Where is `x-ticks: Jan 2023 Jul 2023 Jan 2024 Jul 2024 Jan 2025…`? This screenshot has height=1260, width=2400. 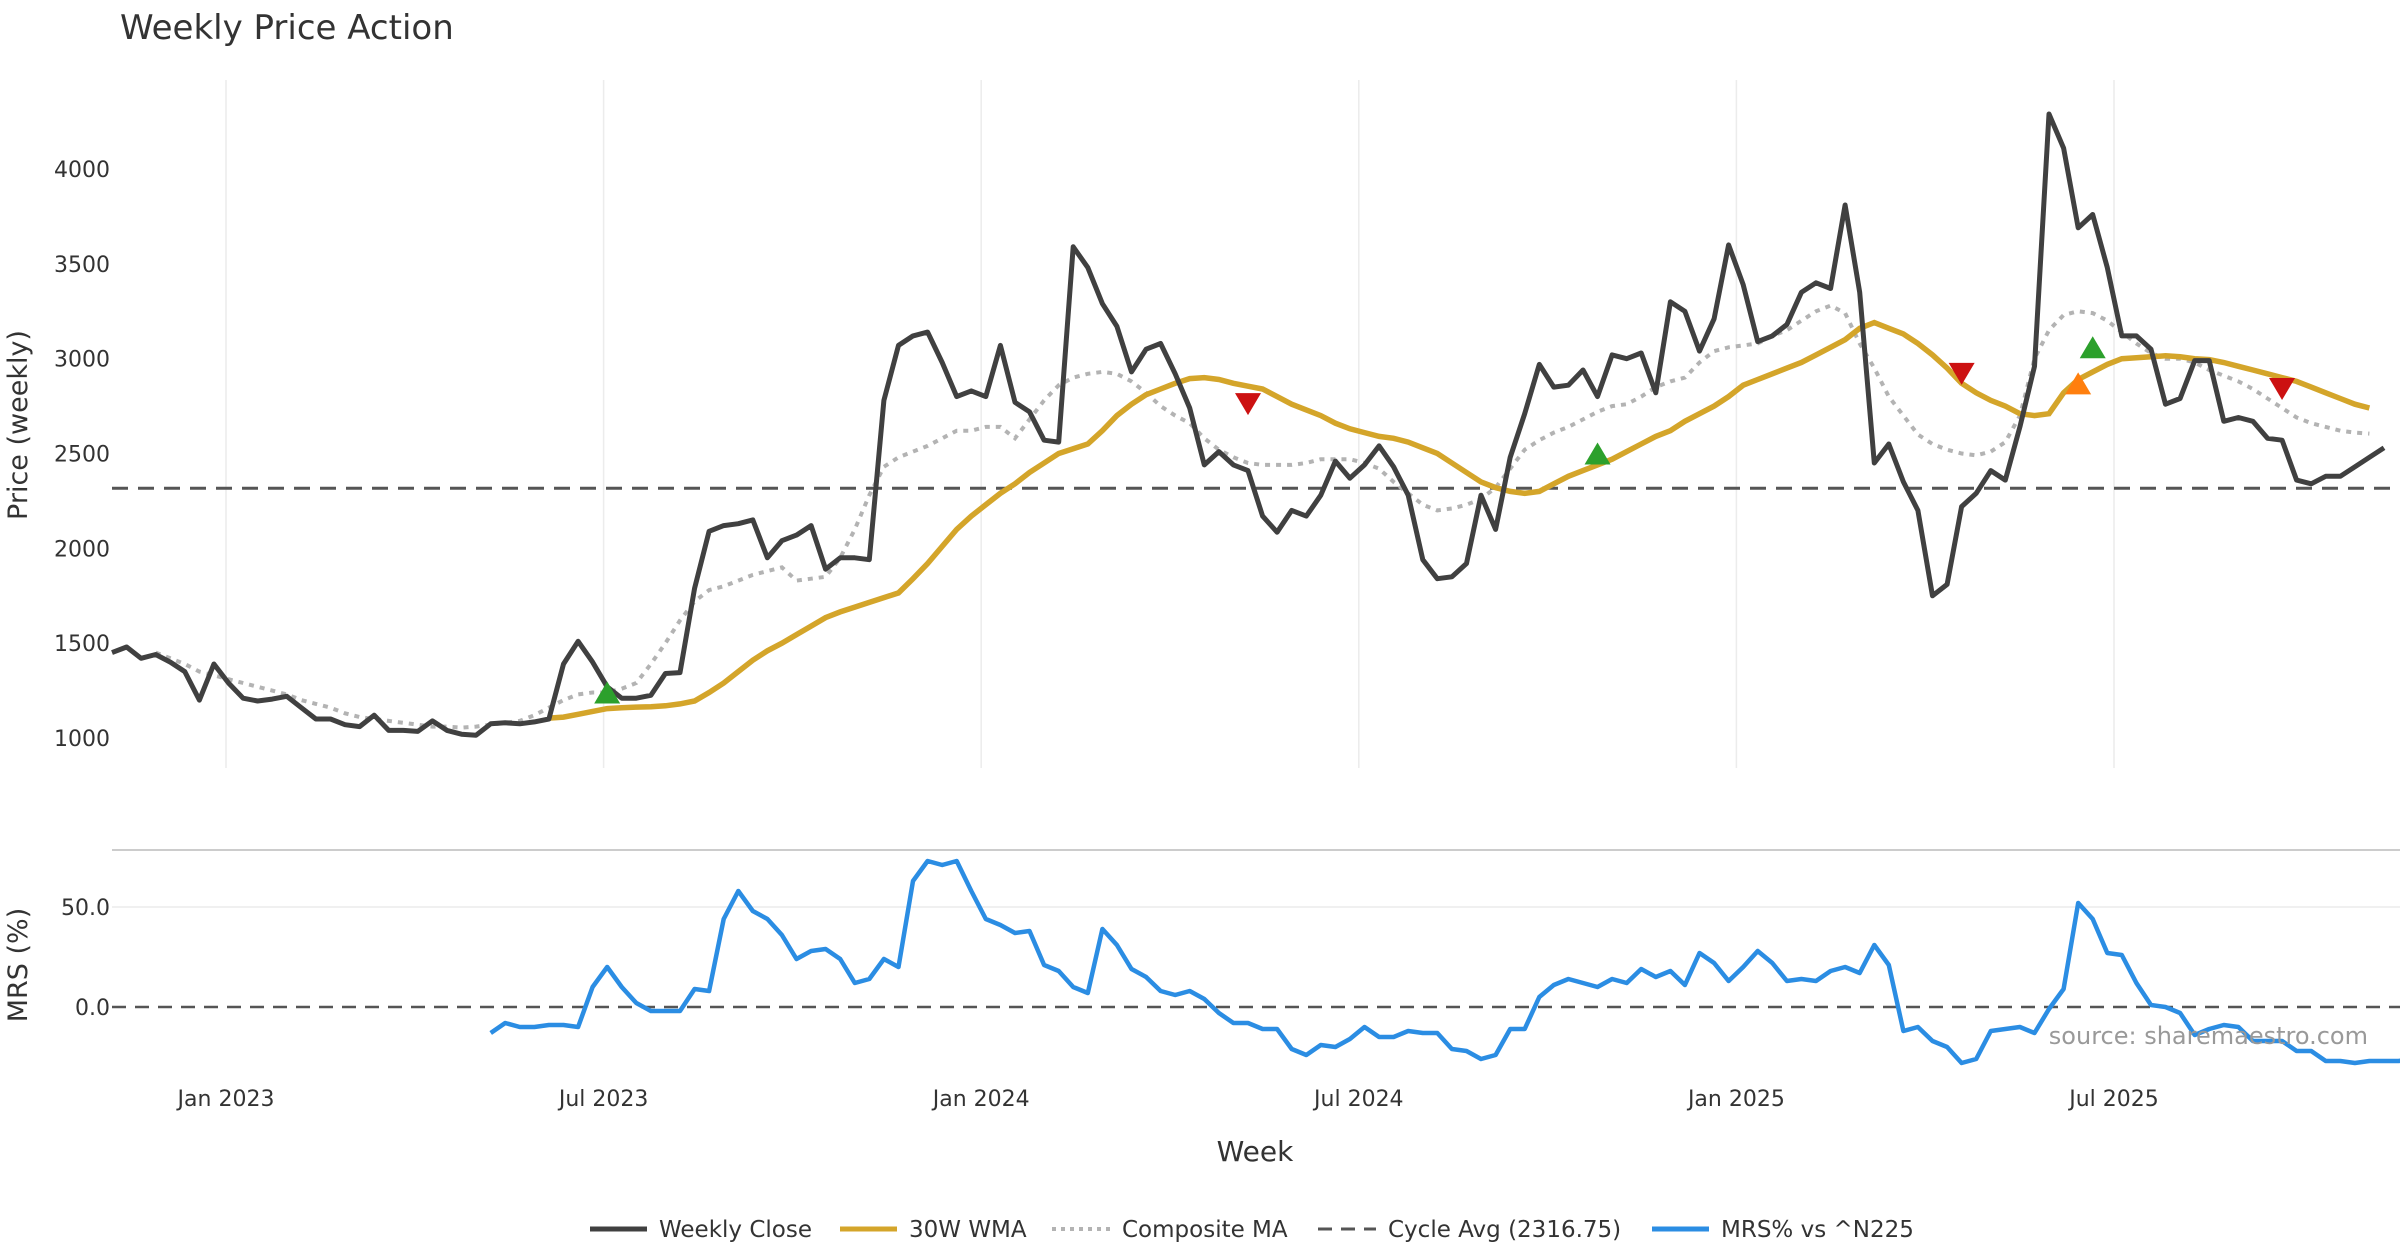 x-ticks: Jan 2023 Jul 2023 Jan 2024 Jul 2024 Jan 2025… is located at coordinates (1167, 1099).